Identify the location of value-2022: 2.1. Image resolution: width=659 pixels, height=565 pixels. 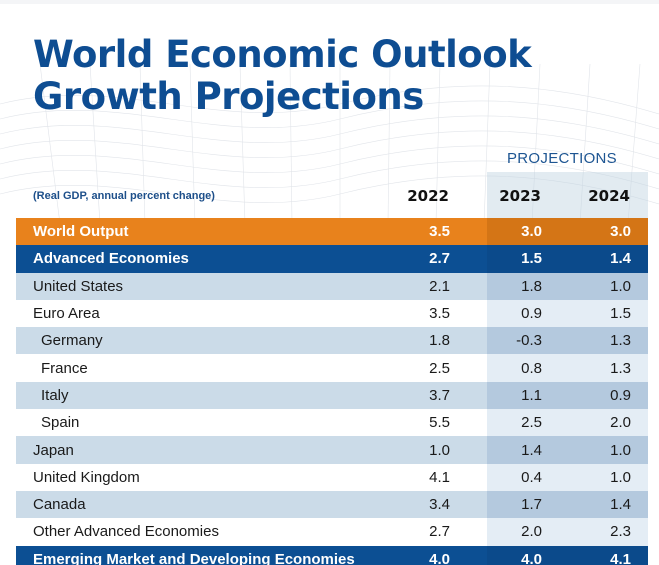
(439, 286).